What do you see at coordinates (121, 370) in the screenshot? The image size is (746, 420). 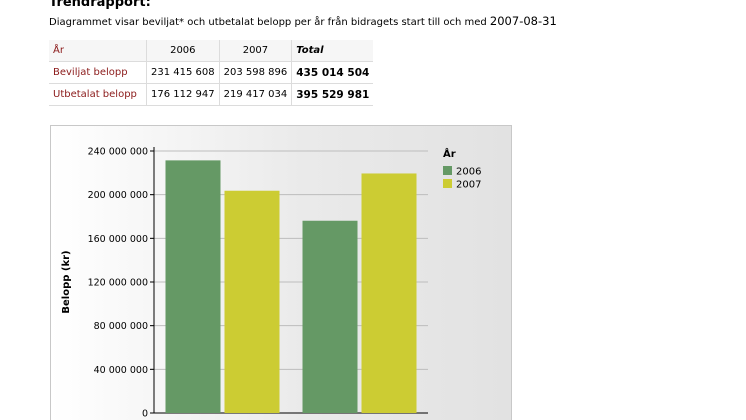 I see `y-tick-label: 40 000 000` at bounding box center [121, 370].